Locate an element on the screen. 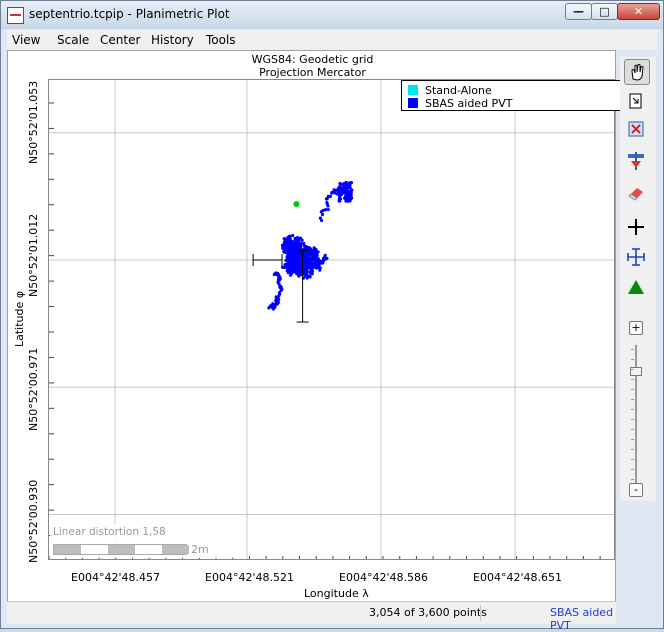 This screenshot has height=632, width=664. latest-fix-point is located at coordinates (296, 204).